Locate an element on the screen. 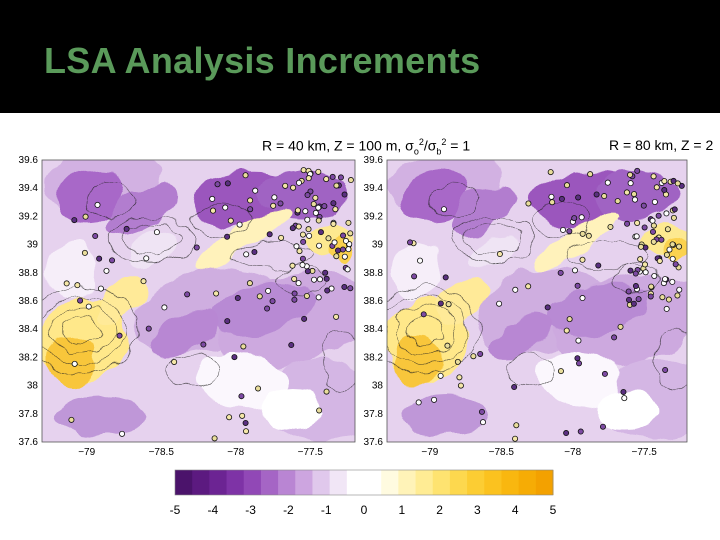 The height and width of the screenshot is (540, 720). colorbar-tick-label: 5 is located at coordinates (553, 510).